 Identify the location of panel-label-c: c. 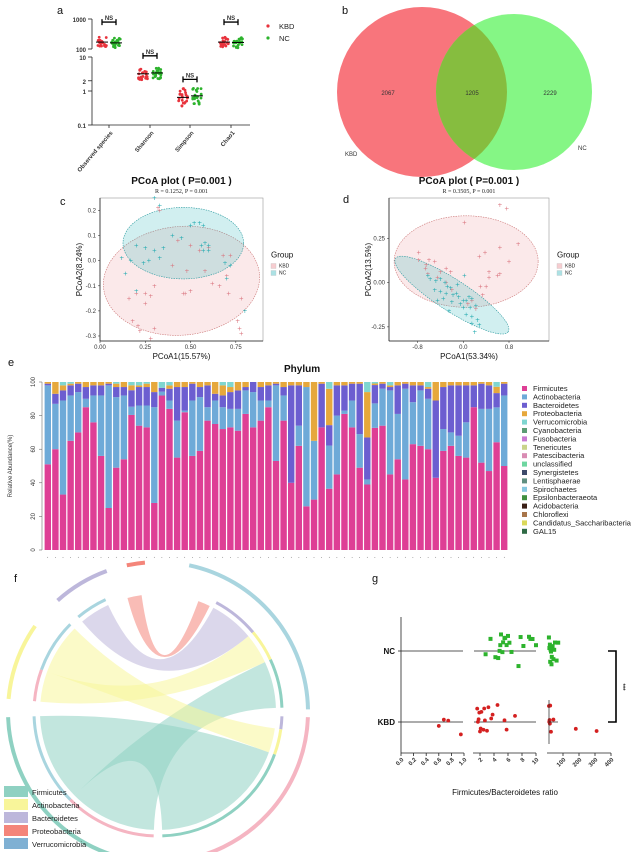
(63, 202).